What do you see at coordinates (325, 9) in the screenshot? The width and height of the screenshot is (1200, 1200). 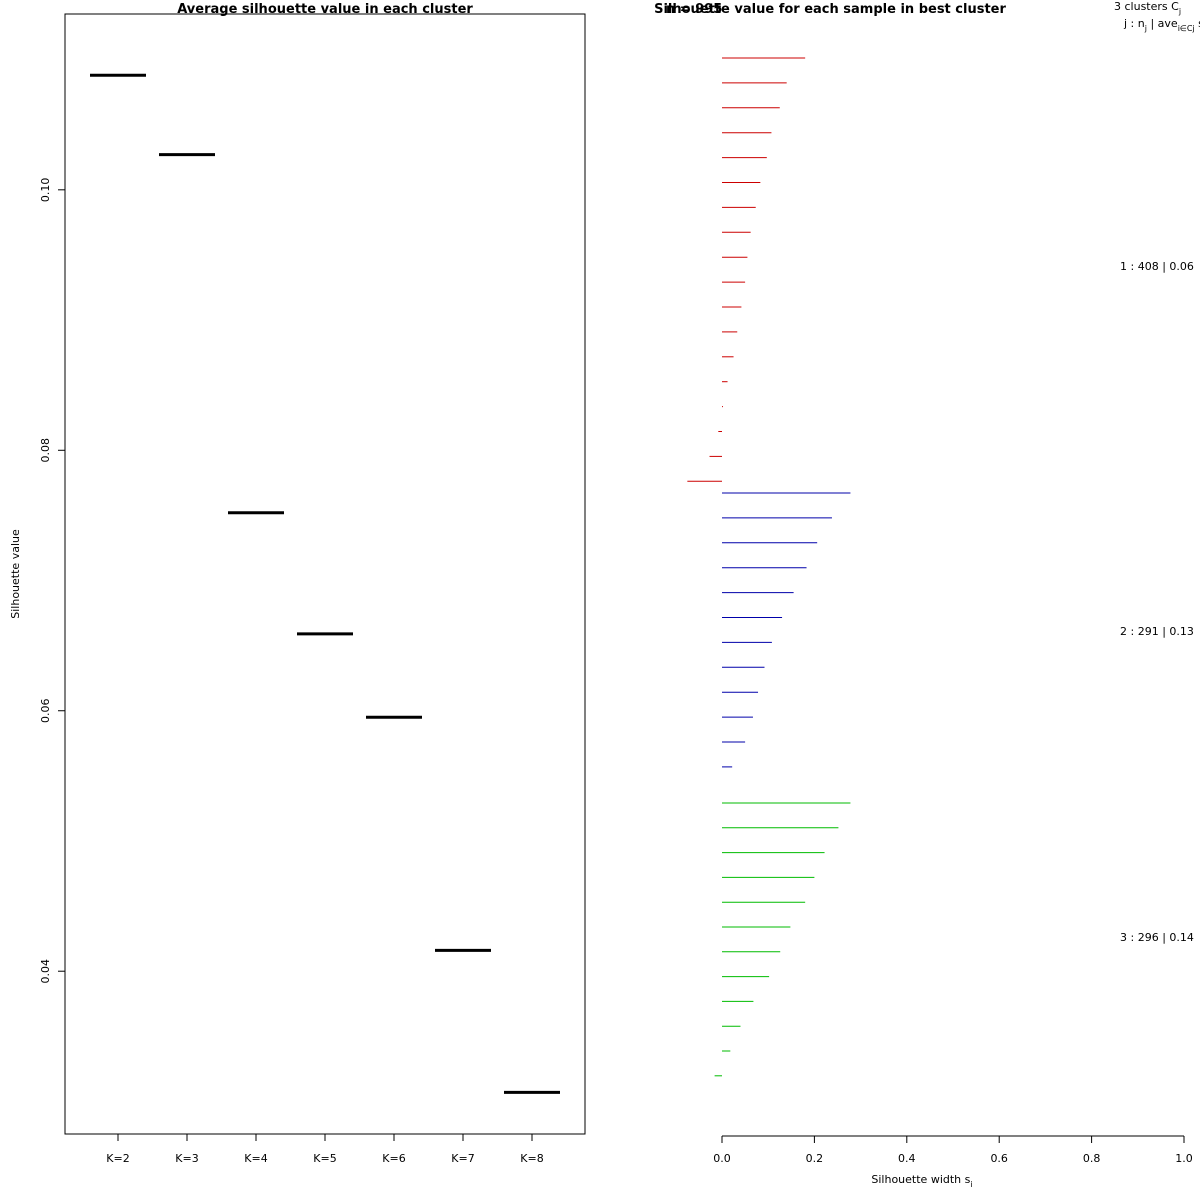 I see `left-title: Average silhouette value in each cluster` at bounding box center [325, 9].